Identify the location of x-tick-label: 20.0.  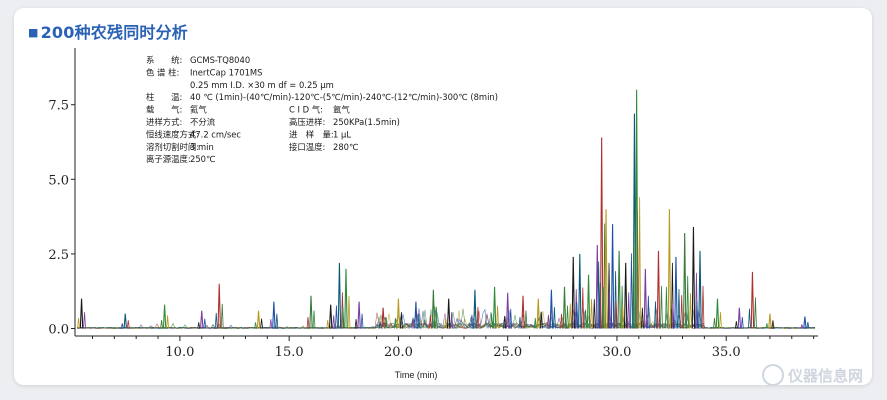
(398, 352).